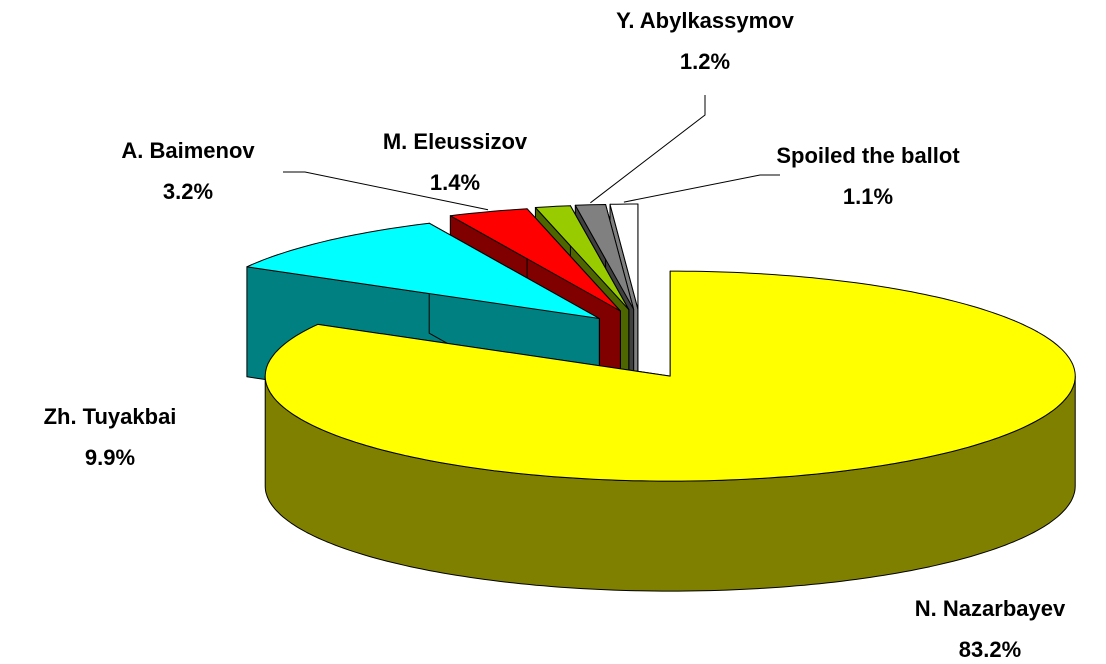  I want to click on slice-label: N. Nazarbayev, so click(990, 608).